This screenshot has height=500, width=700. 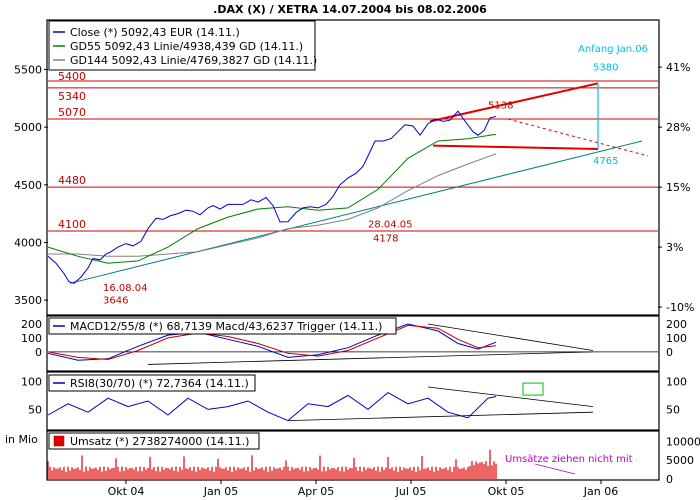 What do you see at coordinates (21, 439) in the screenshot?
I see `volume-unit-label: in Mio` at bounding box center [21, 439].